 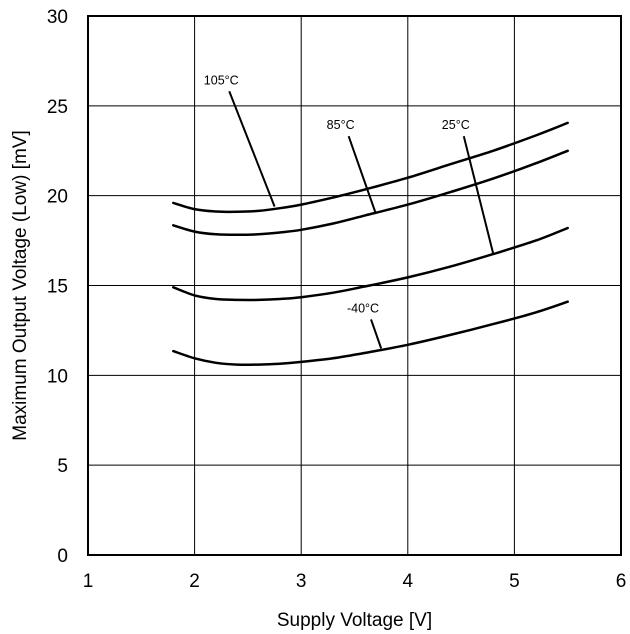 What do you see at coordinates (301, 581) in the screenshot?
I see `x-tick-label: 3` at bounding box center [301, 581].